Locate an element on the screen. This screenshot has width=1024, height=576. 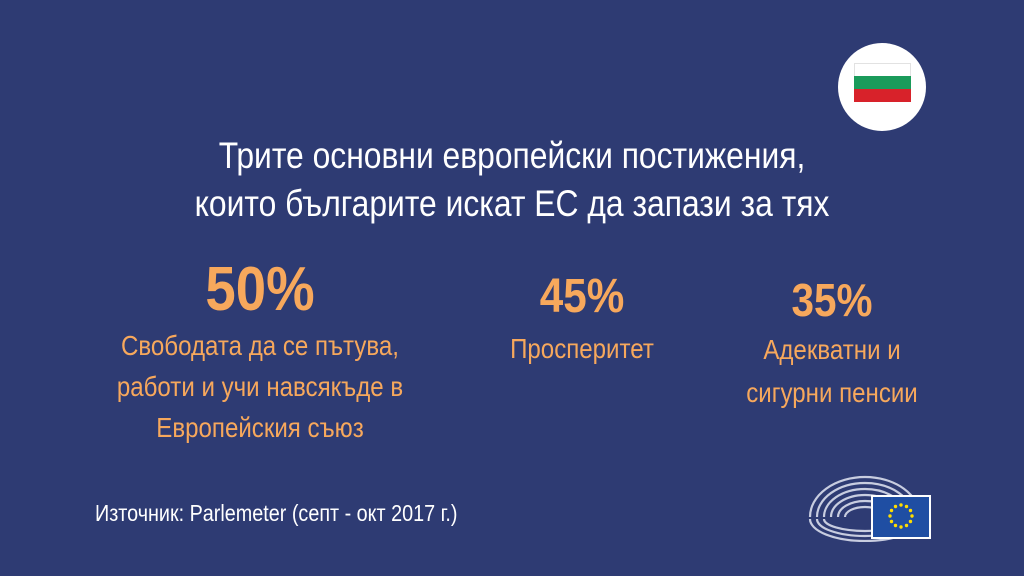
bulgaria-flag-badge is located at coordinates (882, 87).